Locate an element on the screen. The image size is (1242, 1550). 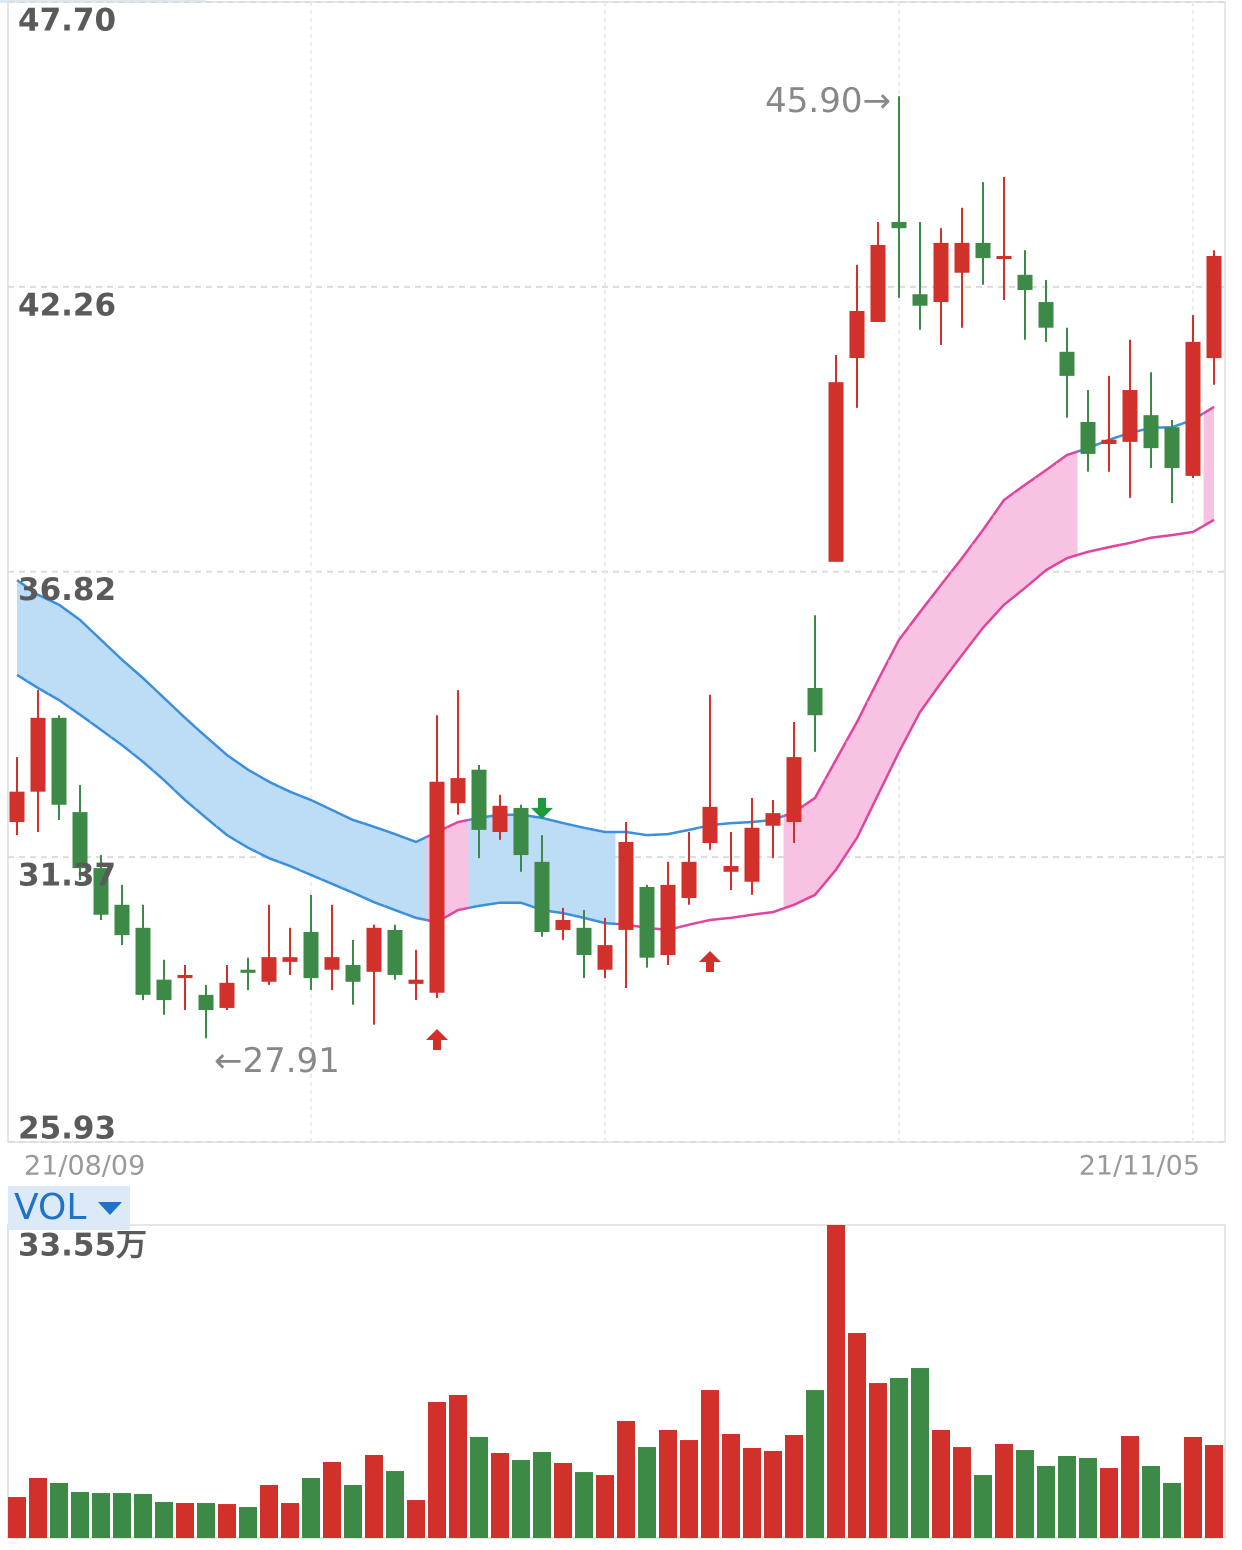
dropdown-icon is located at coordinates (110, 1208).